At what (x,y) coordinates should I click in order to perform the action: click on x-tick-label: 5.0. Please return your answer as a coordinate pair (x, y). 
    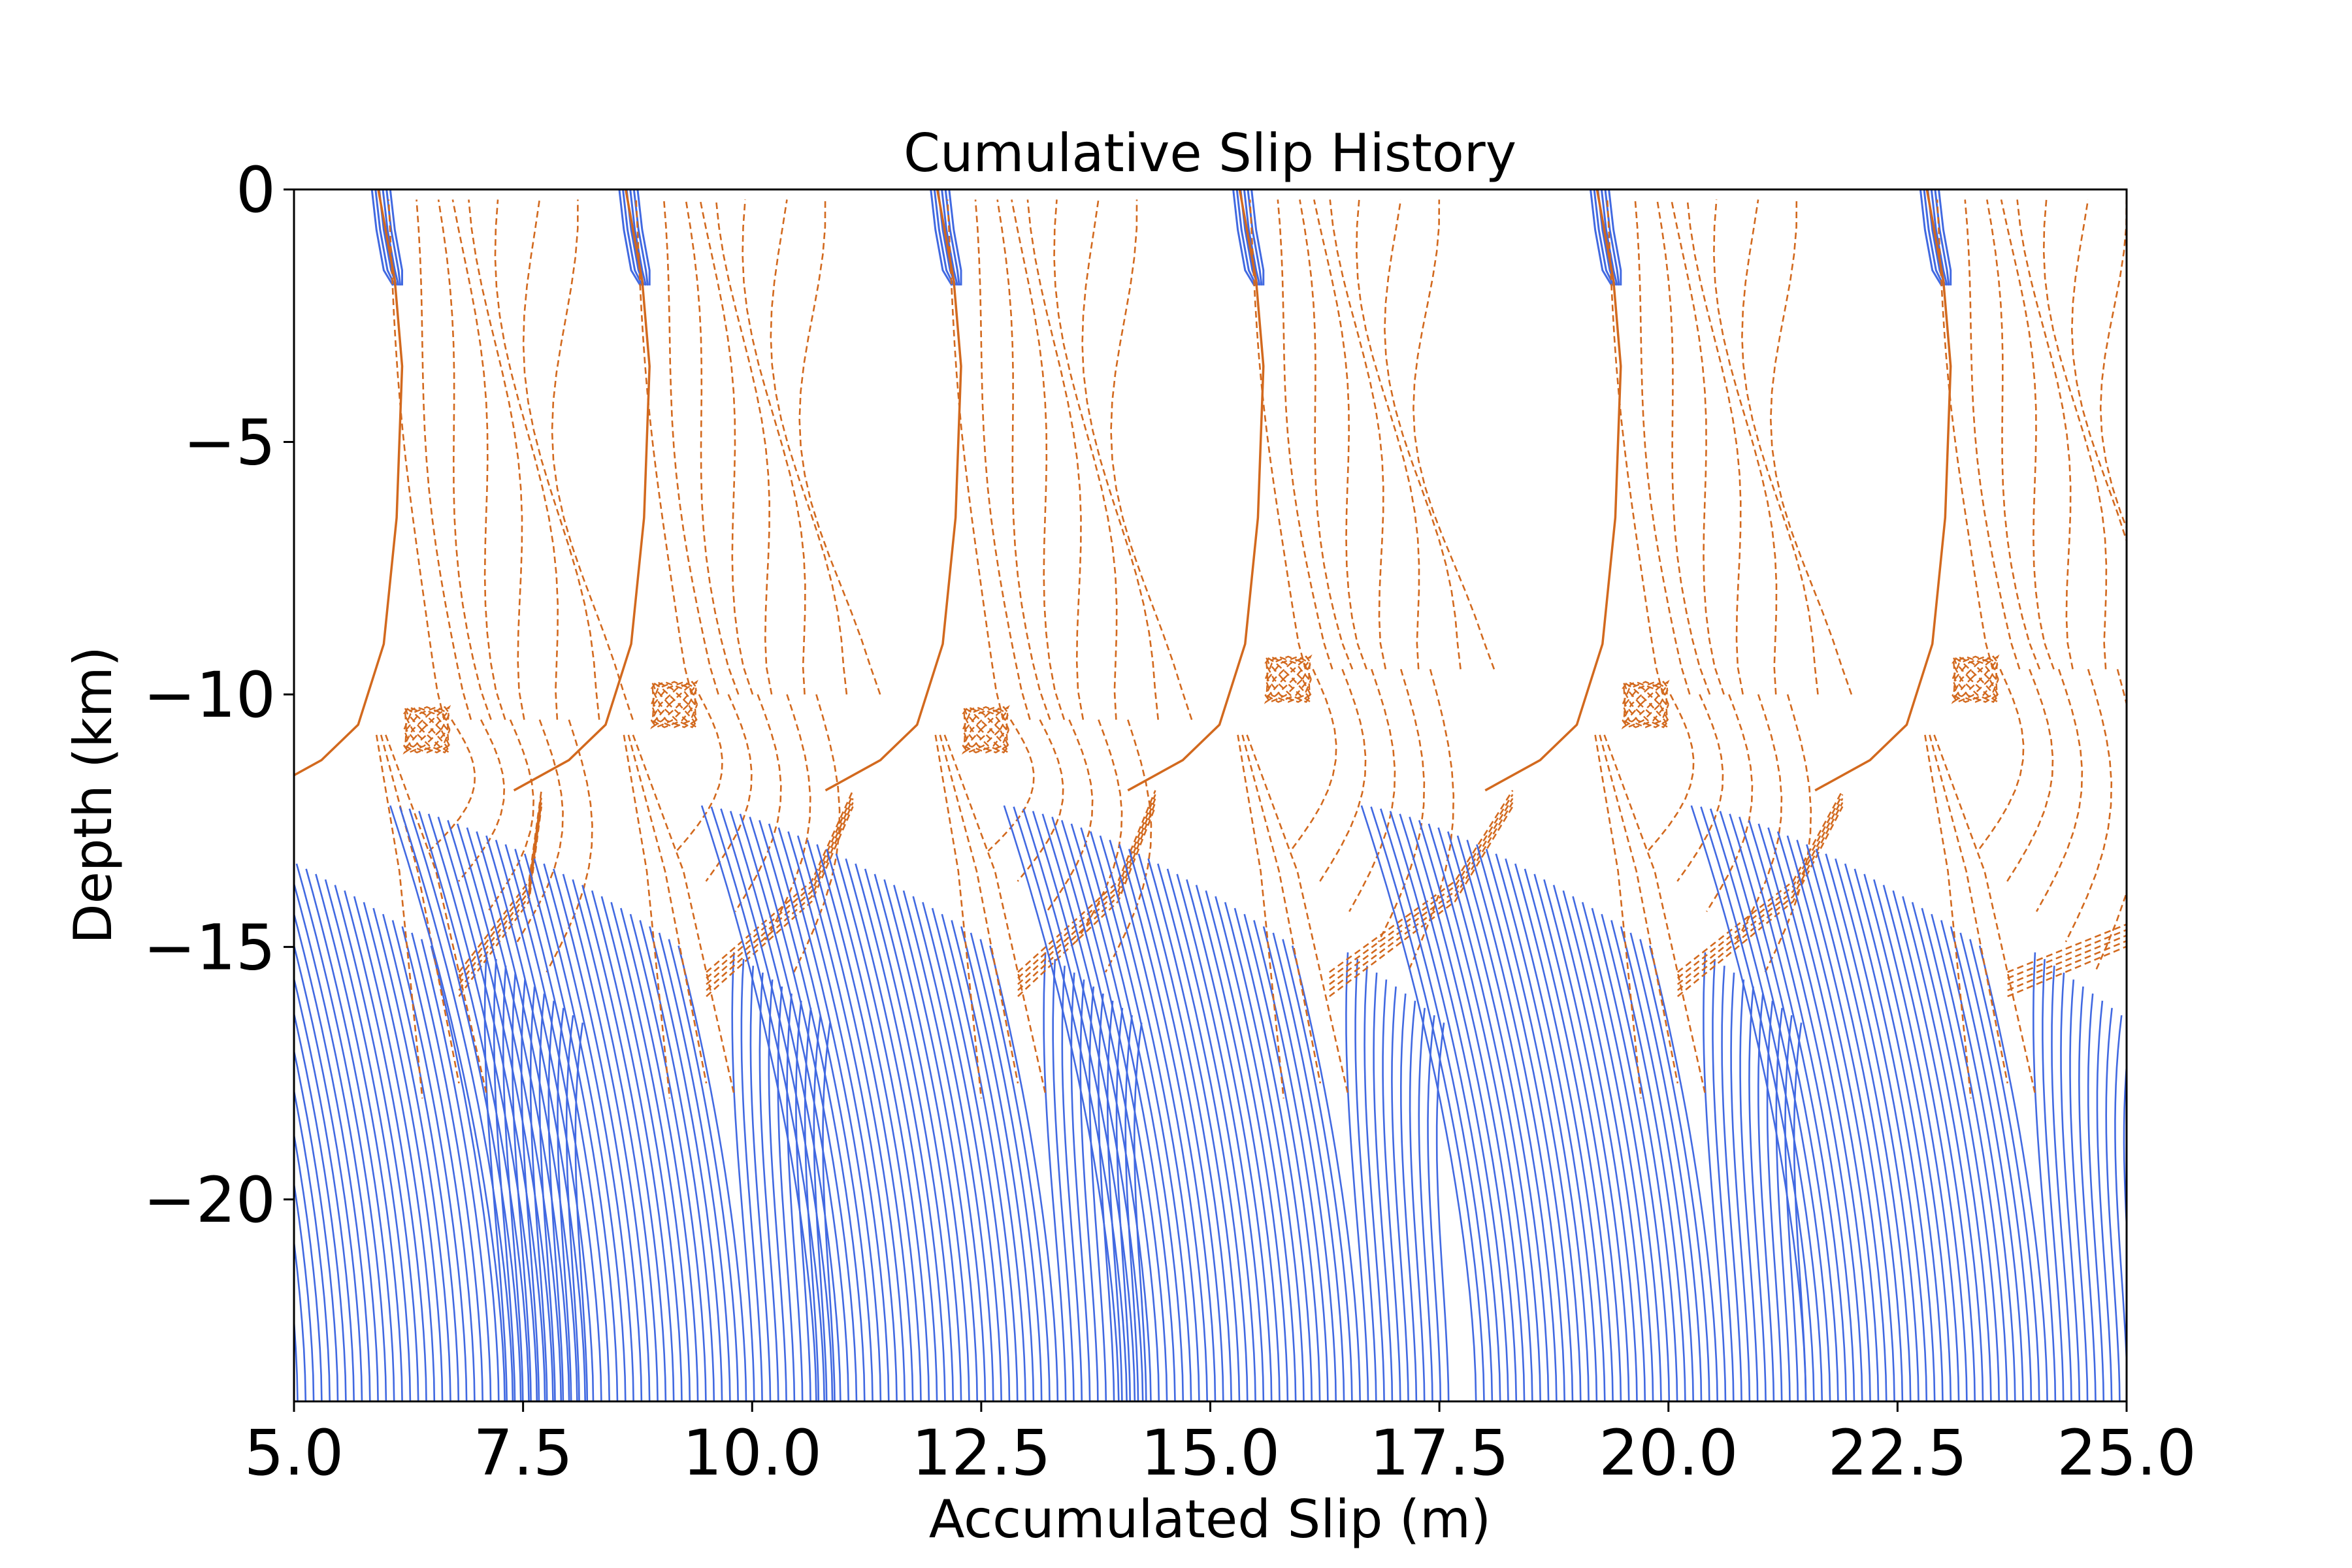
    Looking at the image, I should click on (294, 1453).